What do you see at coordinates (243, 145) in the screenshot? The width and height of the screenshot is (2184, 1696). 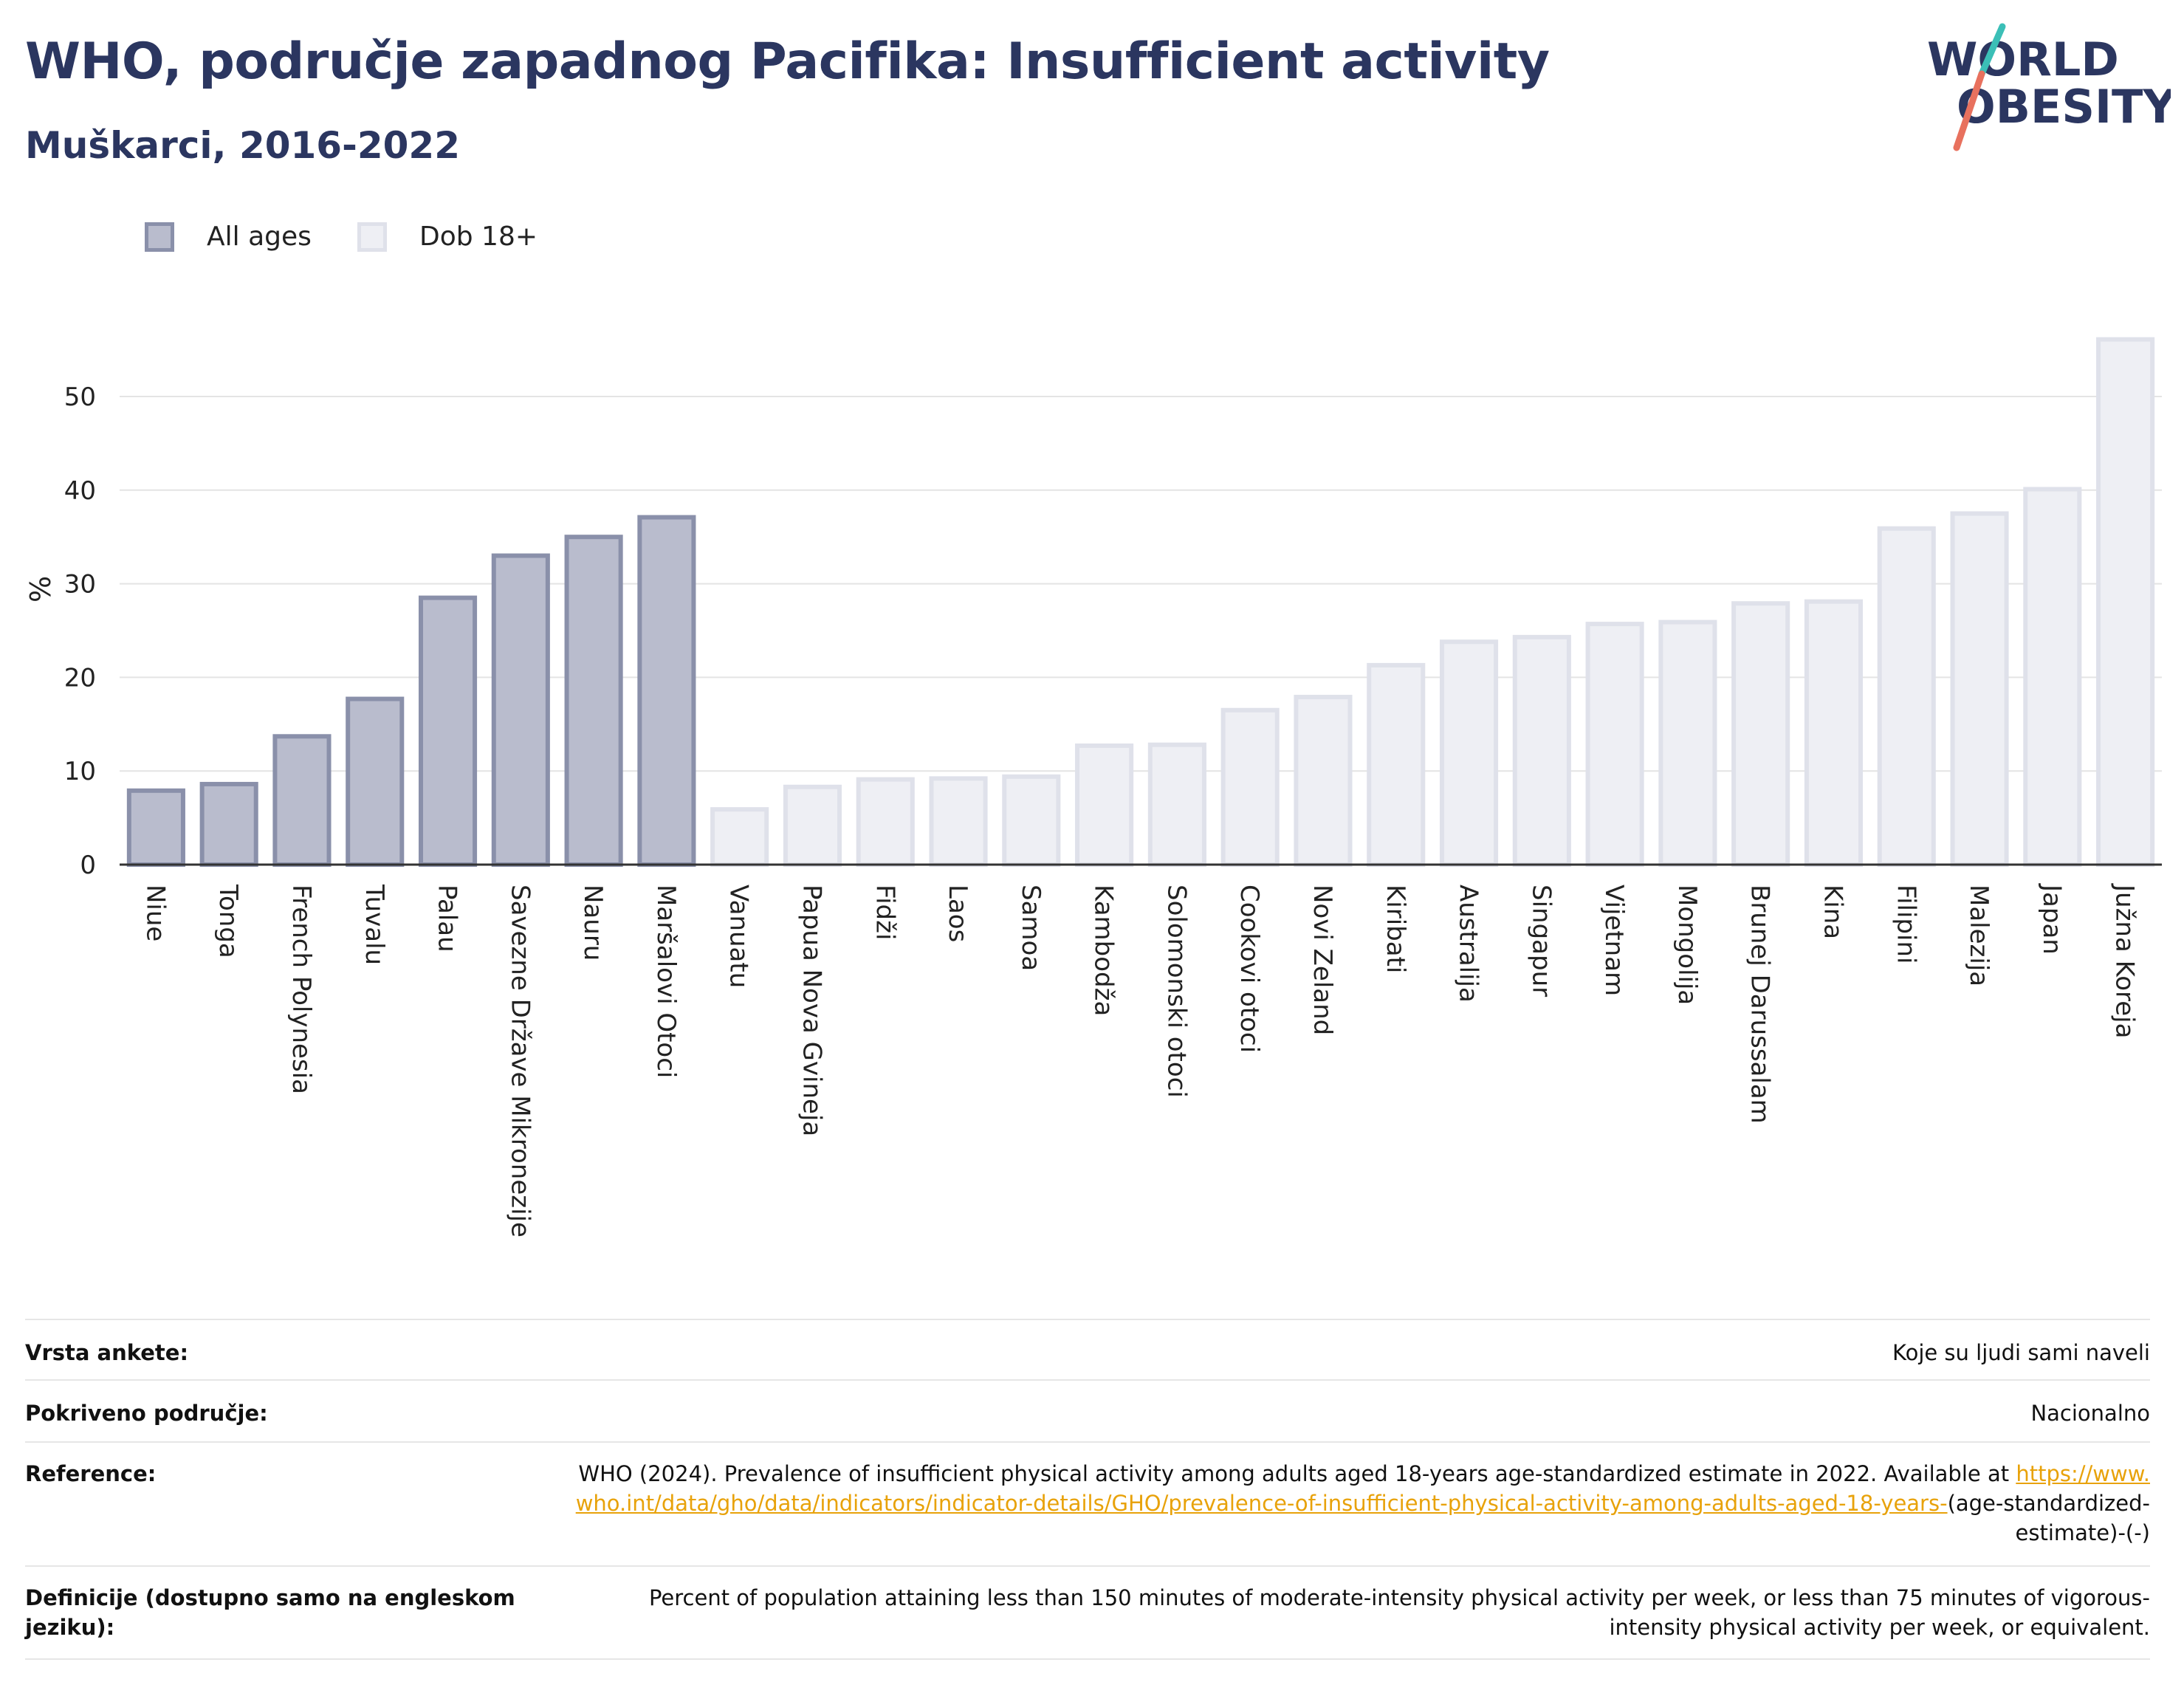 I see `chart-subtitle: Muškarci, 2016-2022` at bounding box center [243, 145].